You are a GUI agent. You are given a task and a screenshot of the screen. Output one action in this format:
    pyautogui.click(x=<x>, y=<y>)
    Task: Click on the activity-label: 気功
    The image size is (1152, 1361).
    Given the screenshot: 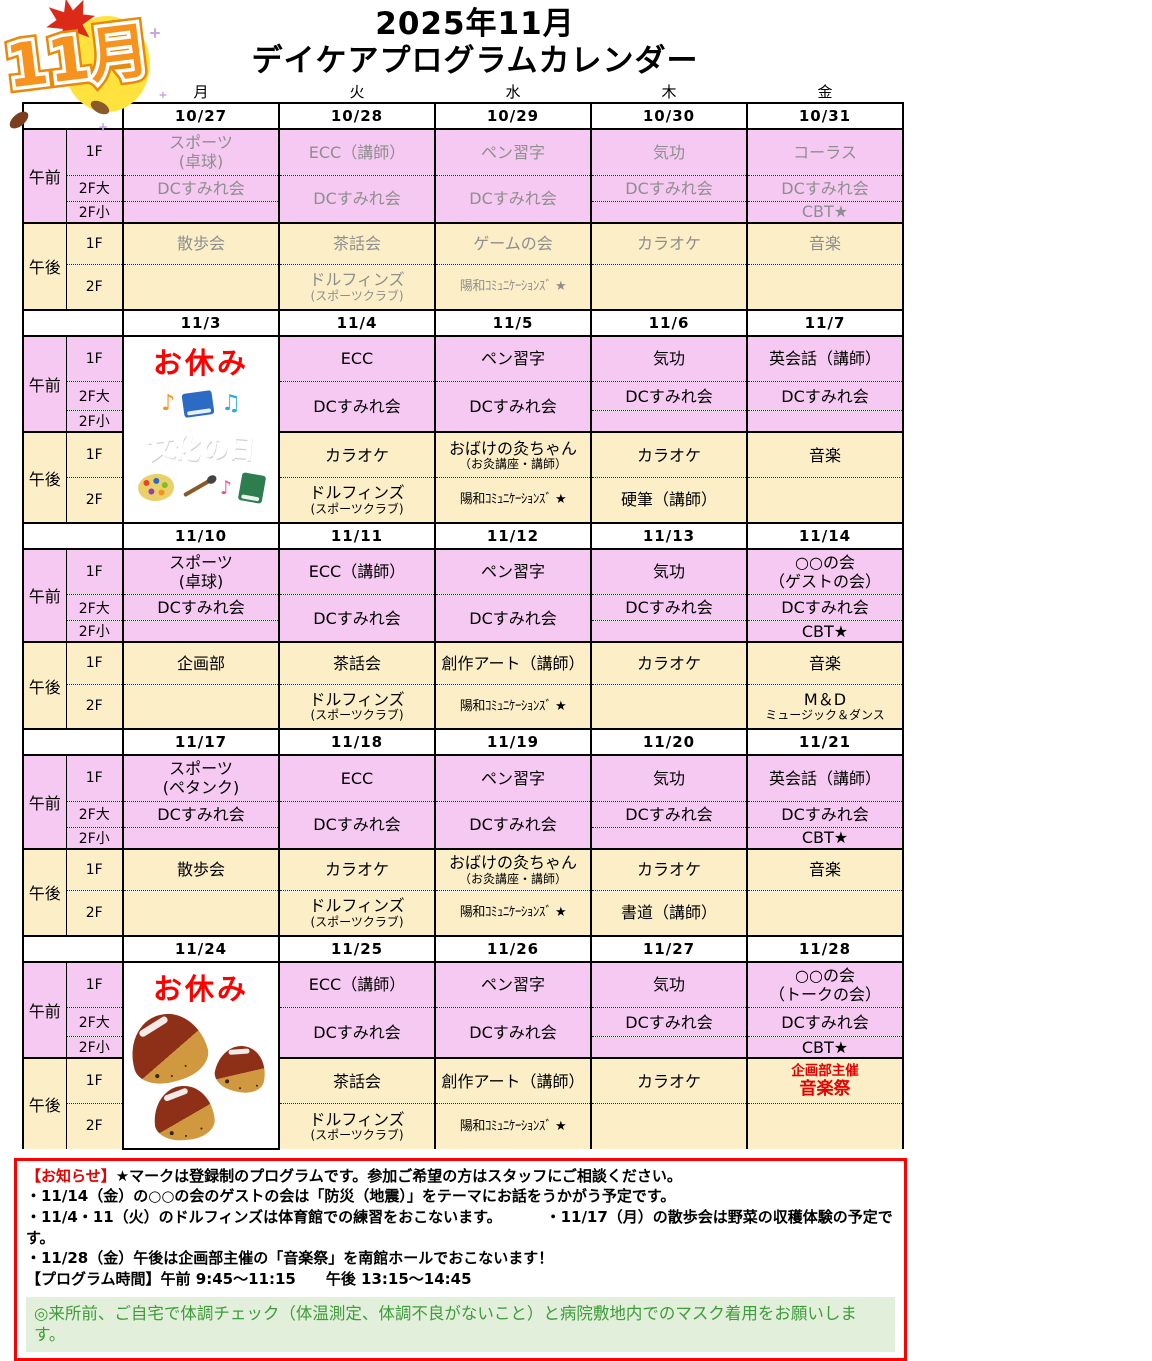 What is the action you would take?
    pyautogui.click(x=668, y=778)
    